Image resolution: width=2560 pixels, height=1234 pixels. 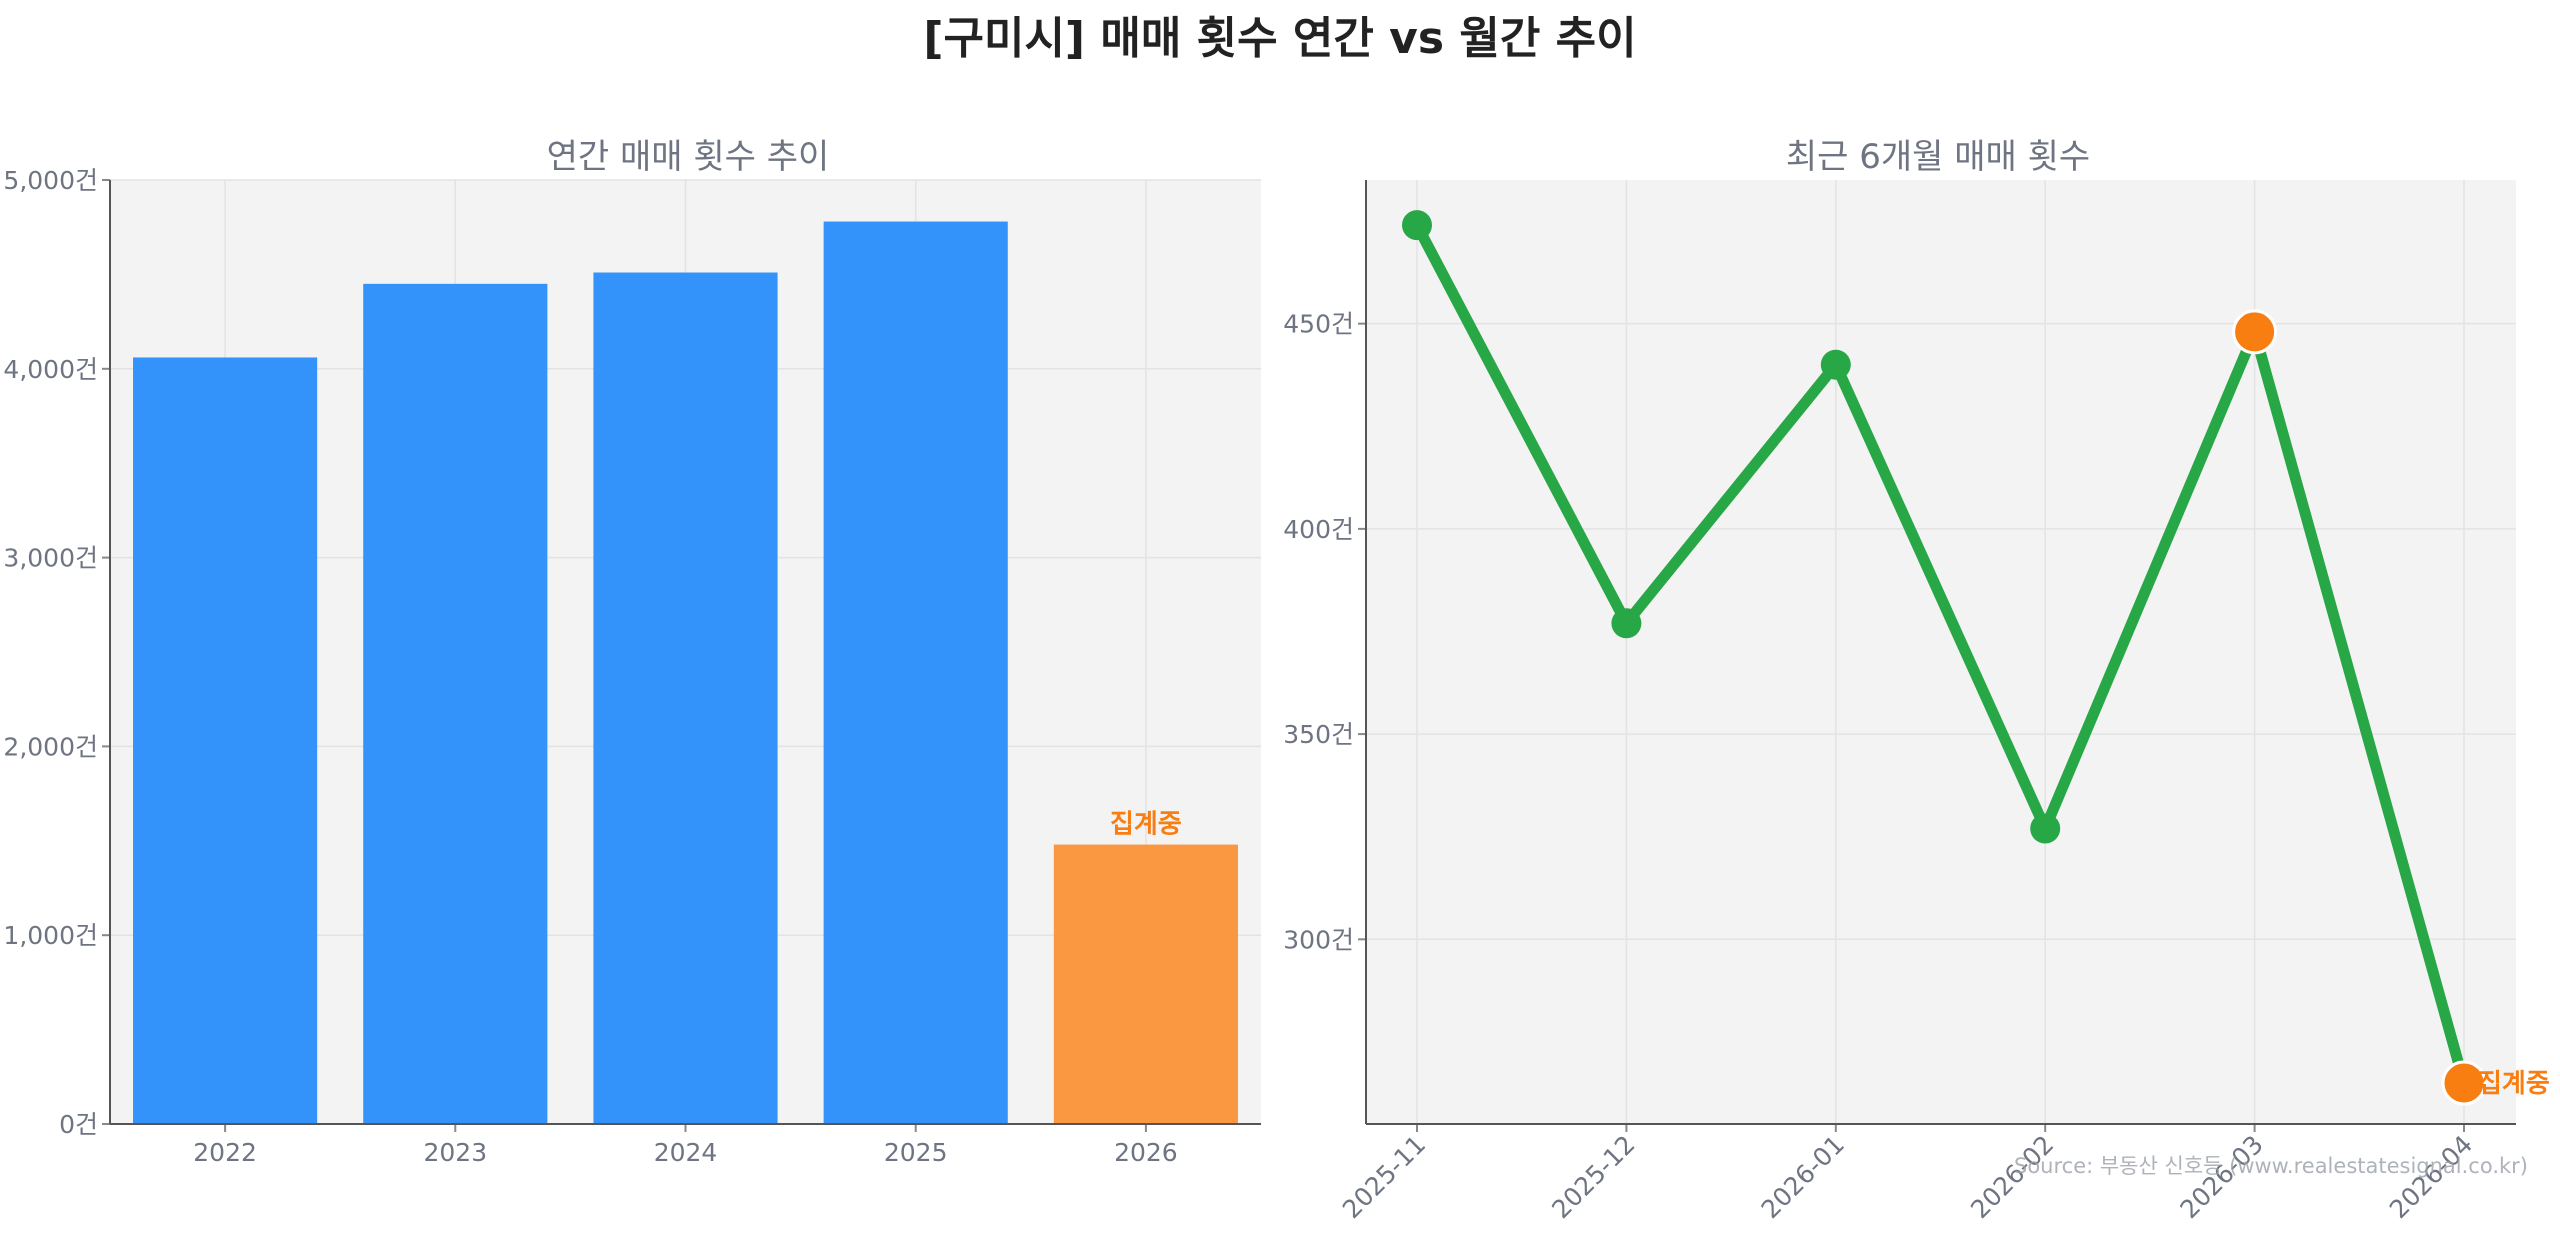 I want to click on y-tick-label: 450건, so click(x=1318, y=324).